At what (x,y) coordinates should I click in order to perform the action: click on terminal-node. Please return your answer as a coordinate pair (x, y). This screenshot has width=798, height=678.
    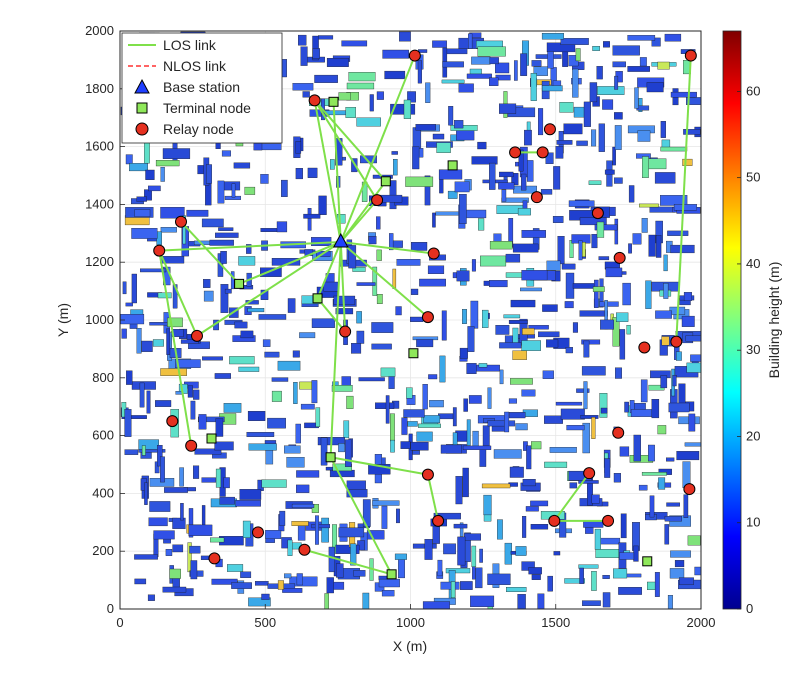
    Looking at the image, I should click on (239, 283).